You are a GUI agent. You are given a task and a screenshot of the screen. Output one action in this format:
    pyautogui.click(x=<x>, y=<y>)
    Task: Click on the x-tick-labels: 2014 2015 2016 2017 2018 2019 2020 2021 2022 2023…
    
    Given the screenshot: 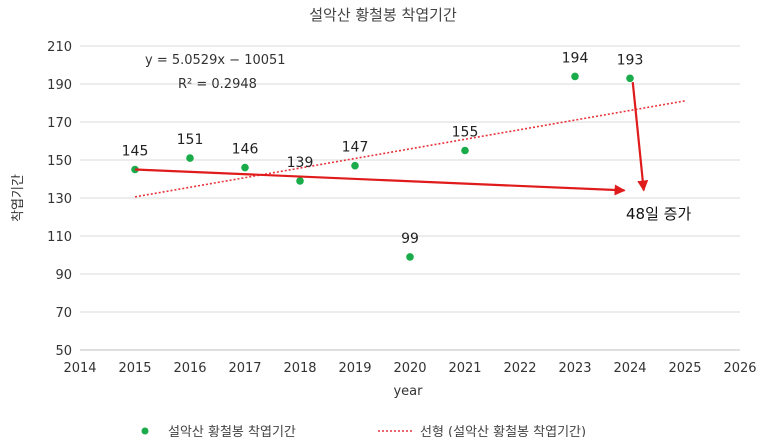 What is the action you would take?
    pyautogui.click(x=409, y=368)
    